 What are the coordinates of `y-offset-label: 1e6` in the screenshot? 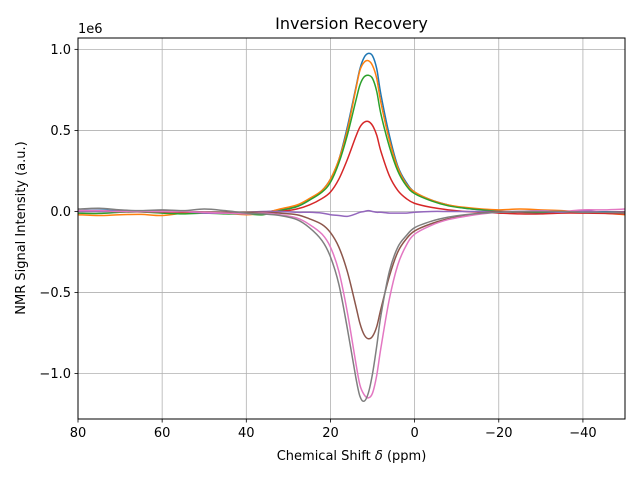 It's located at (90, 29).